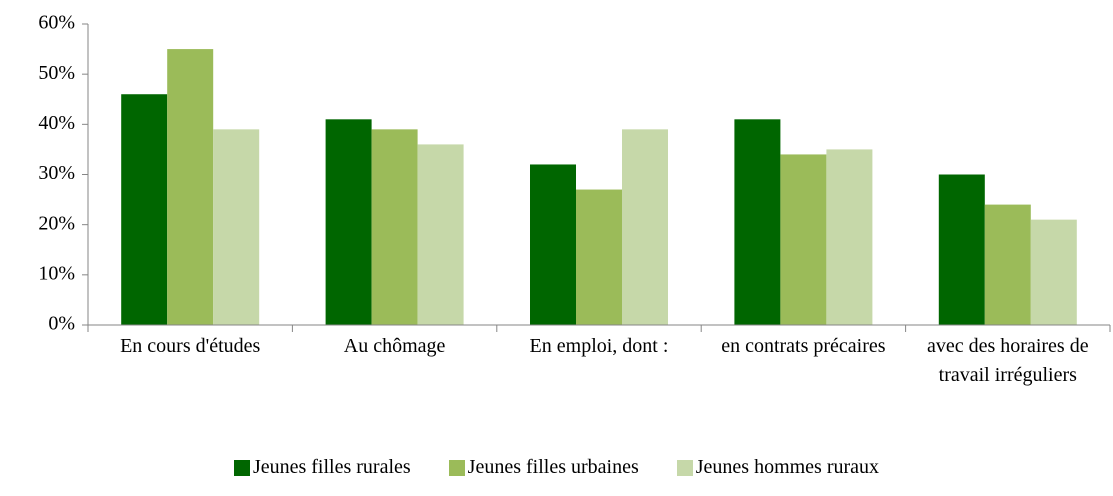 The height and width of the screenshot is (496, 1113). What do you see at coordinates (56, 73) in the screenshot?
I see `y-tick-label: 50%` at bounding box center [56, 73].